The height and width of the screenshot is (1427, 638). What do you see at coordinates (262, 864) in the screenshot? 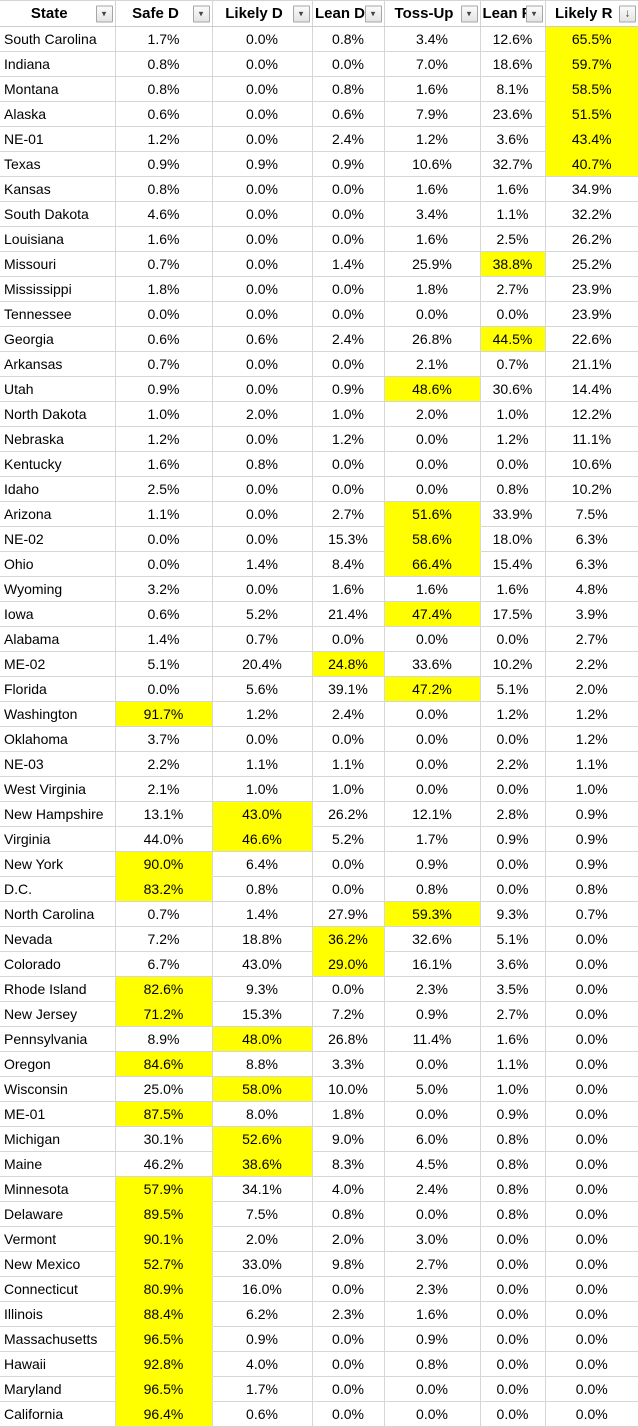
I see `value-cell: 6.4%` at bounding box center [262, 864].